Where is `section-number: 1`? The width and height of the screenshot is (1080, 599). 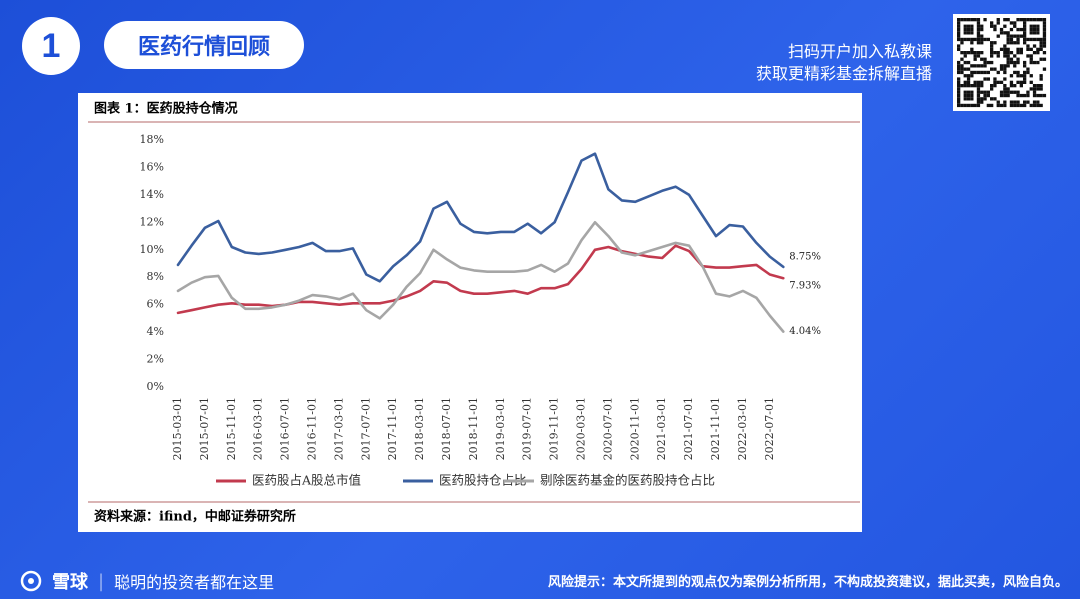
section-number: 1 is located at coordinates (51, 46).